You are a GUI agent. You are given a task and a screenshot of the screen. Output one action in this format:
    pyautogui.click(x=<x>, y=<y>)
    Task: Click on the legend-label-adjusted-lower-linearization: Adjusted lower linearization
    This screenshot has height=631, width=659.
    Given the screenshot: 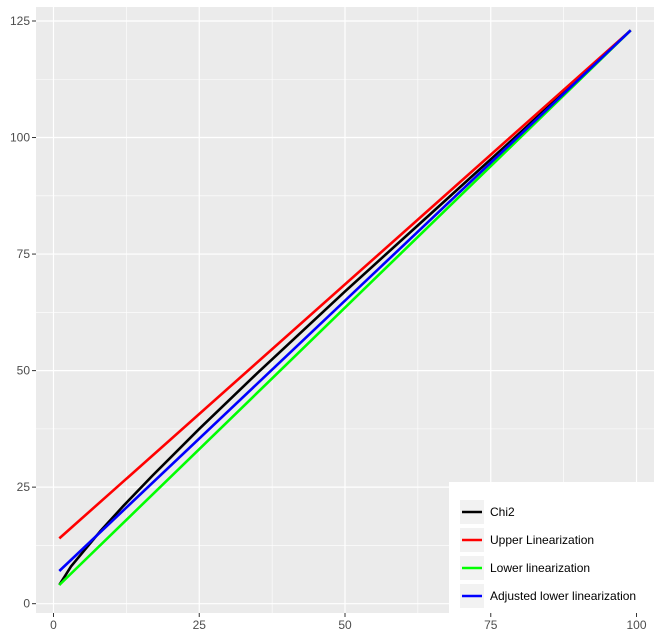 What is the action you would take?
    pyautogui.click(x=563, y=596)
    